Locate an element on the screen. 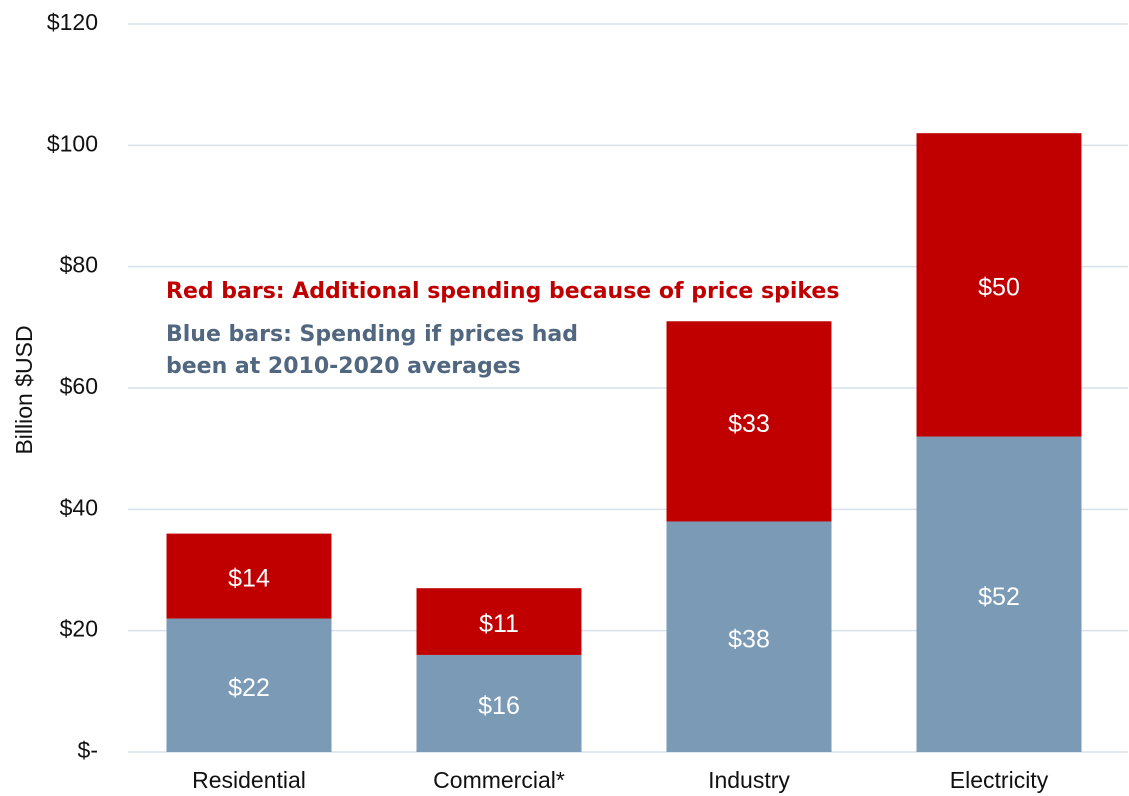  data-label: $50 is located at coordinates (999, 287).